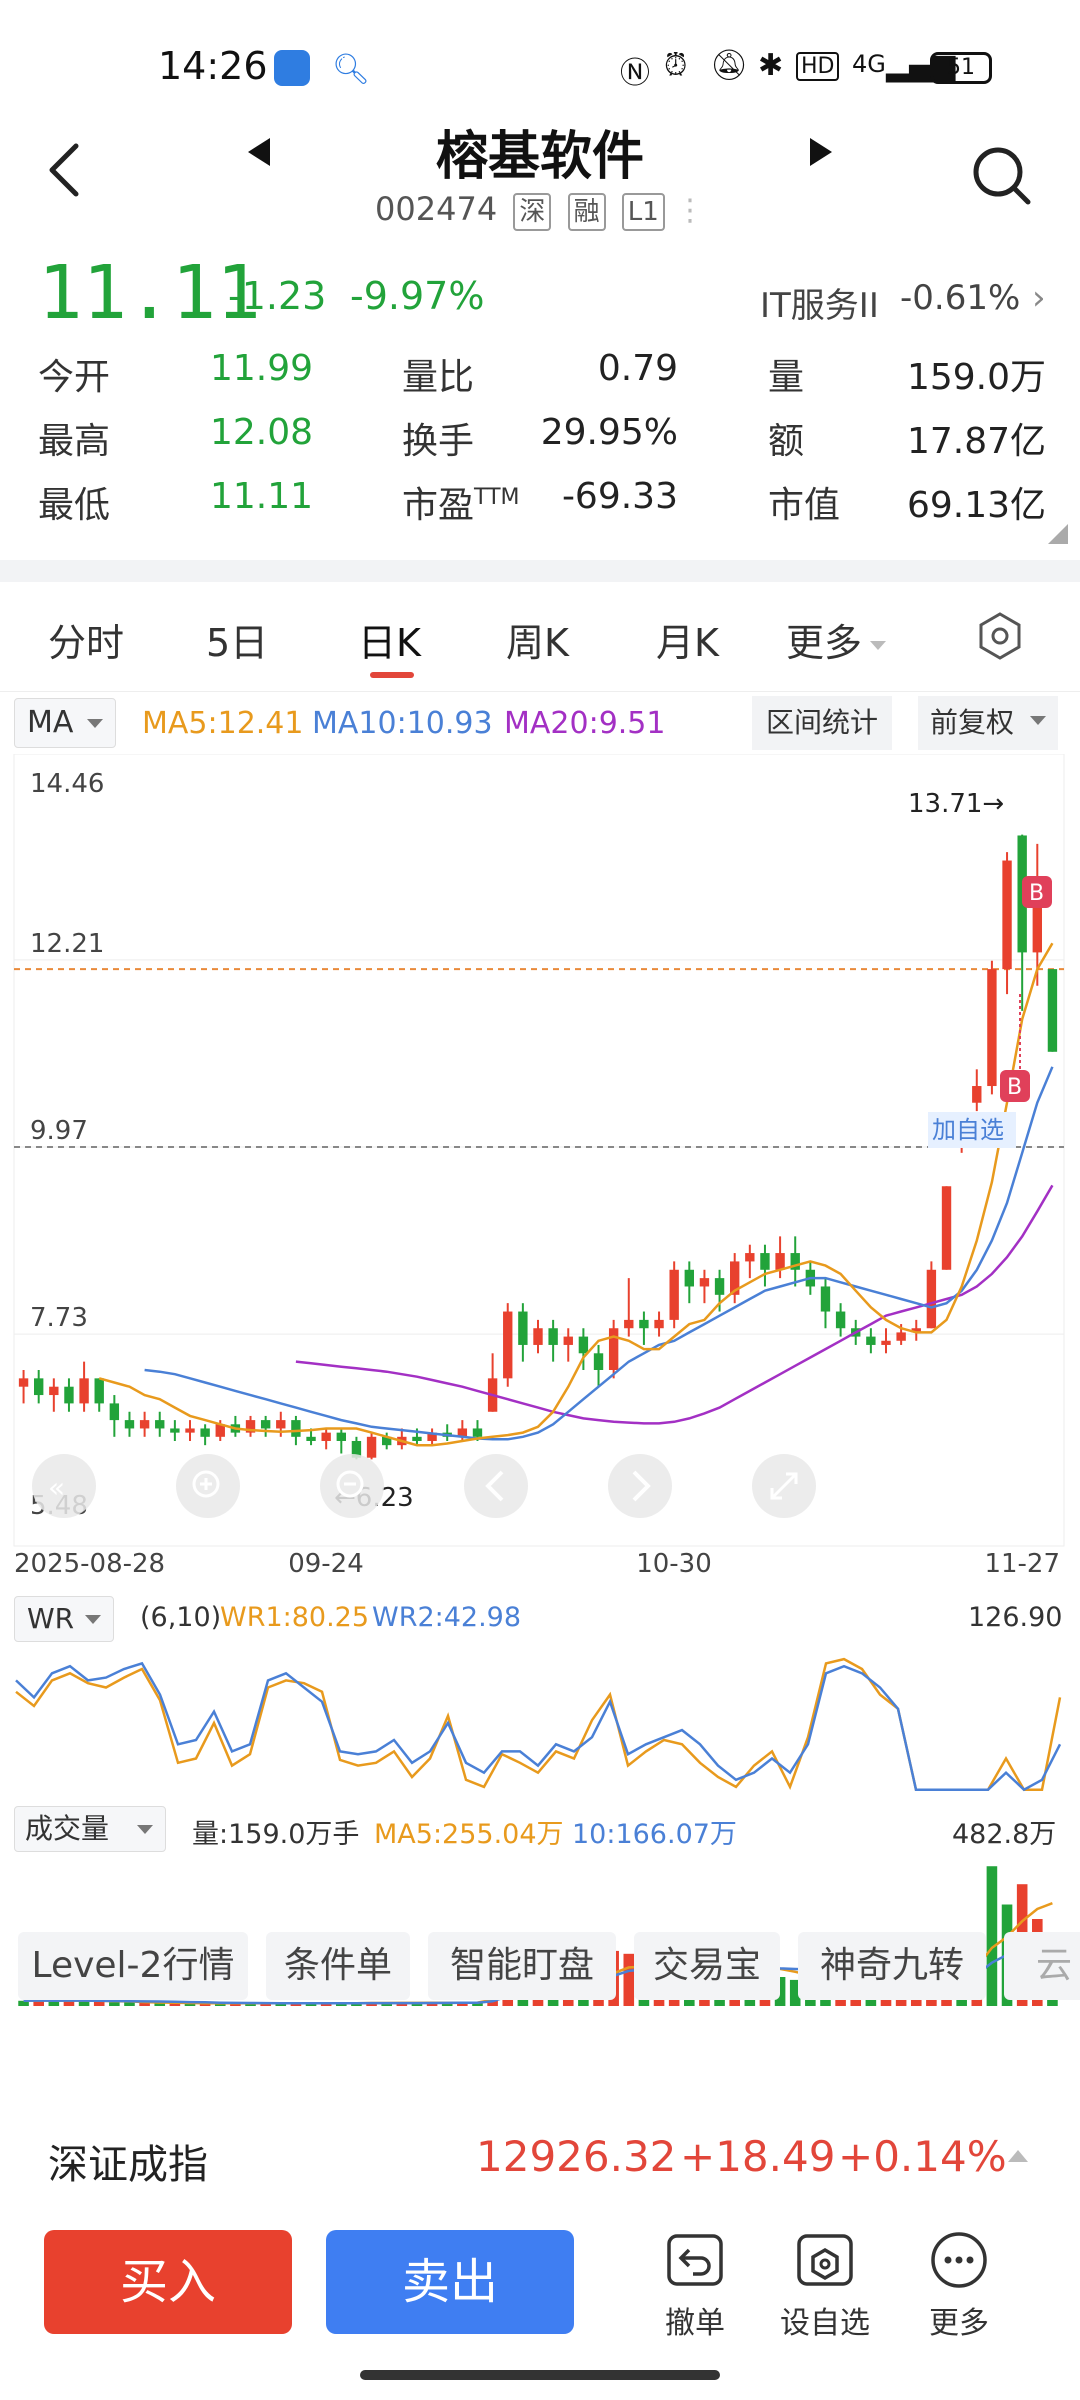 The image size is (1080, 2400). I want to click on tool-smart-watch: 智能盯盘, so click(522, 1966).